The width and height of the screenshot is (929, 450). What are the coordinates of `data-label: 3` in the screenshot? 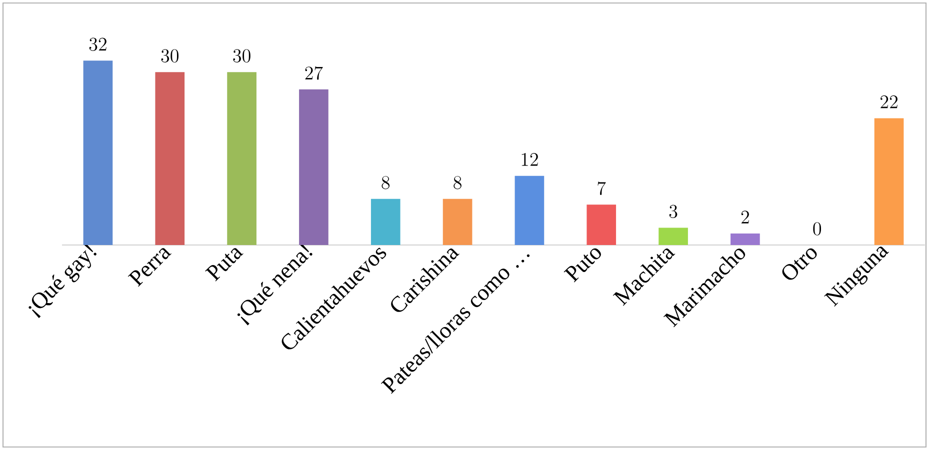 It's located at (673, 211).